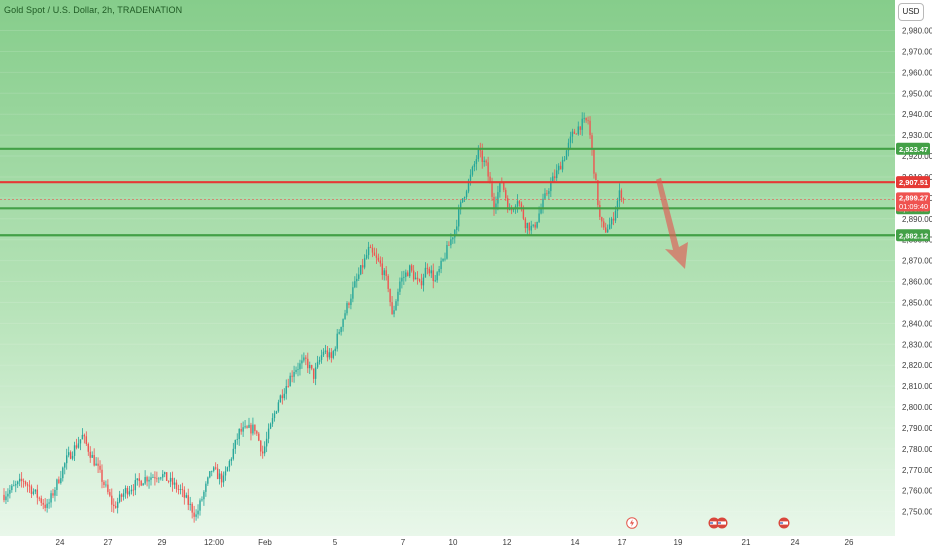 This screenshot has width=932, height=550. I want to click on time-axis-panel, so click(447, 543).